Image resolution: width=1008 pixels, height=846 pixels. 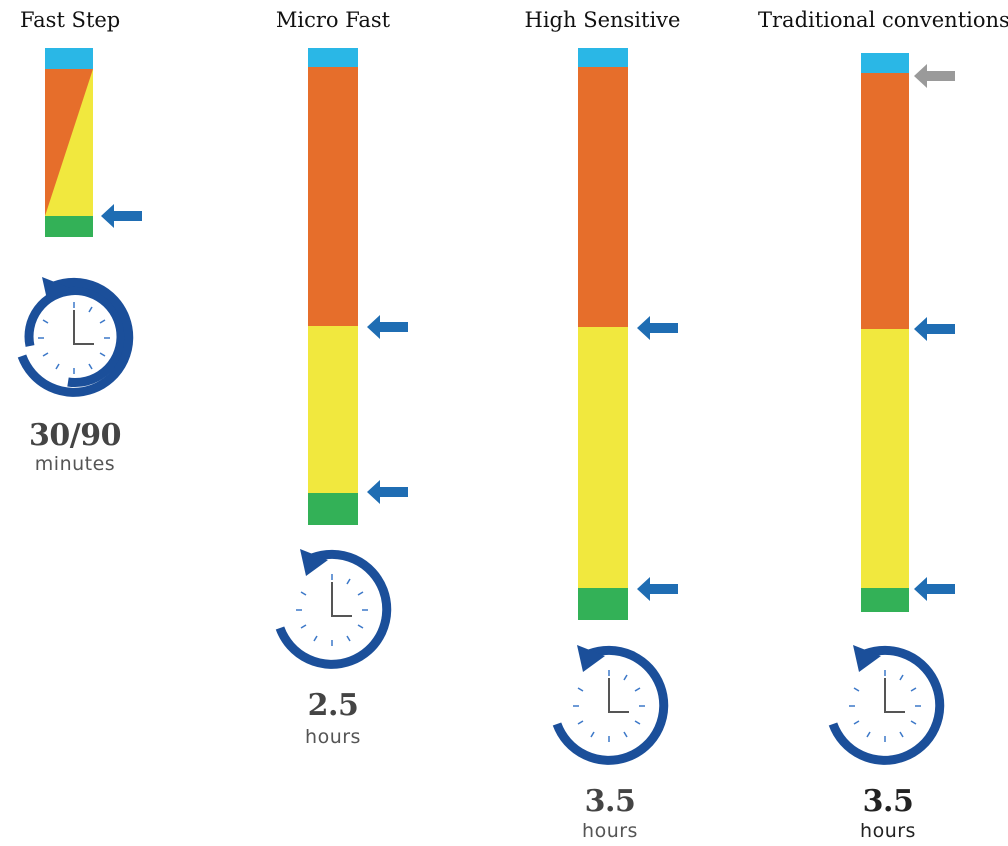 What do you see at coordinates (69, 142) in the screenshot?
I see `bar-segment-orange-yellow-split` at bounding box center [69, 142].